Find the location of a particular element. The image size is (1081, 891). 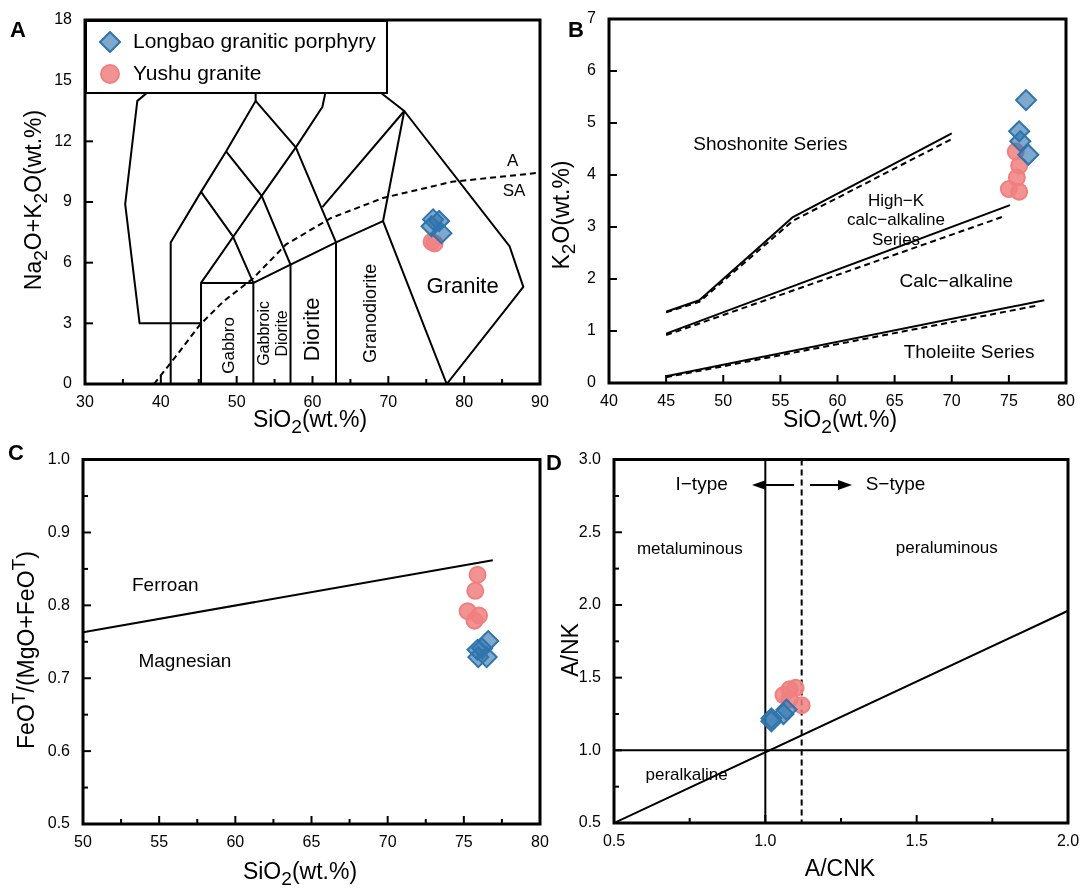

annotation: Granodiorite is located at coordinates (369, 313).